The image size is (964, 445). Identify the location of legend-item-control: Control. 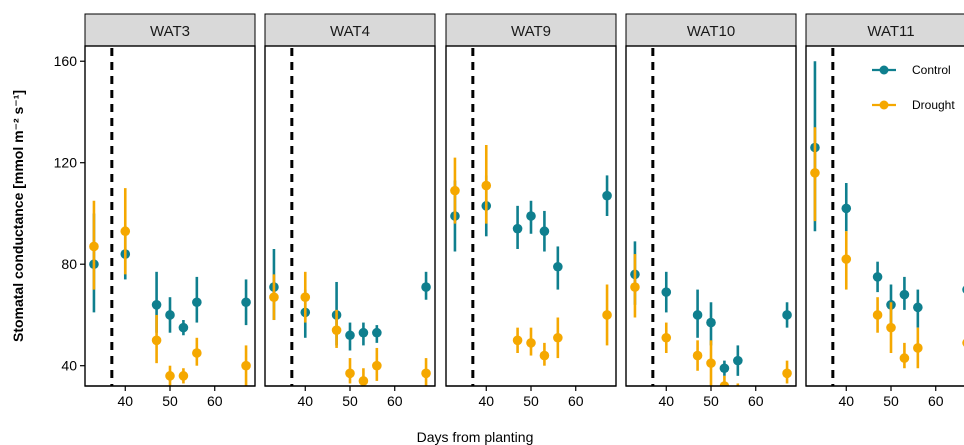
(911, 70).